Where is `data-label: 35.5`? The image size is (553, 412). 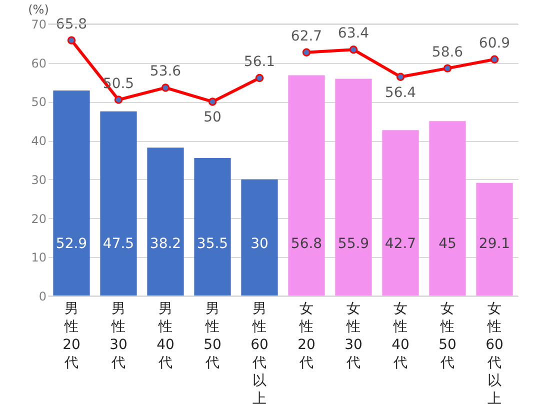 data-label: 35.5 is located at coordinates (212, 244).